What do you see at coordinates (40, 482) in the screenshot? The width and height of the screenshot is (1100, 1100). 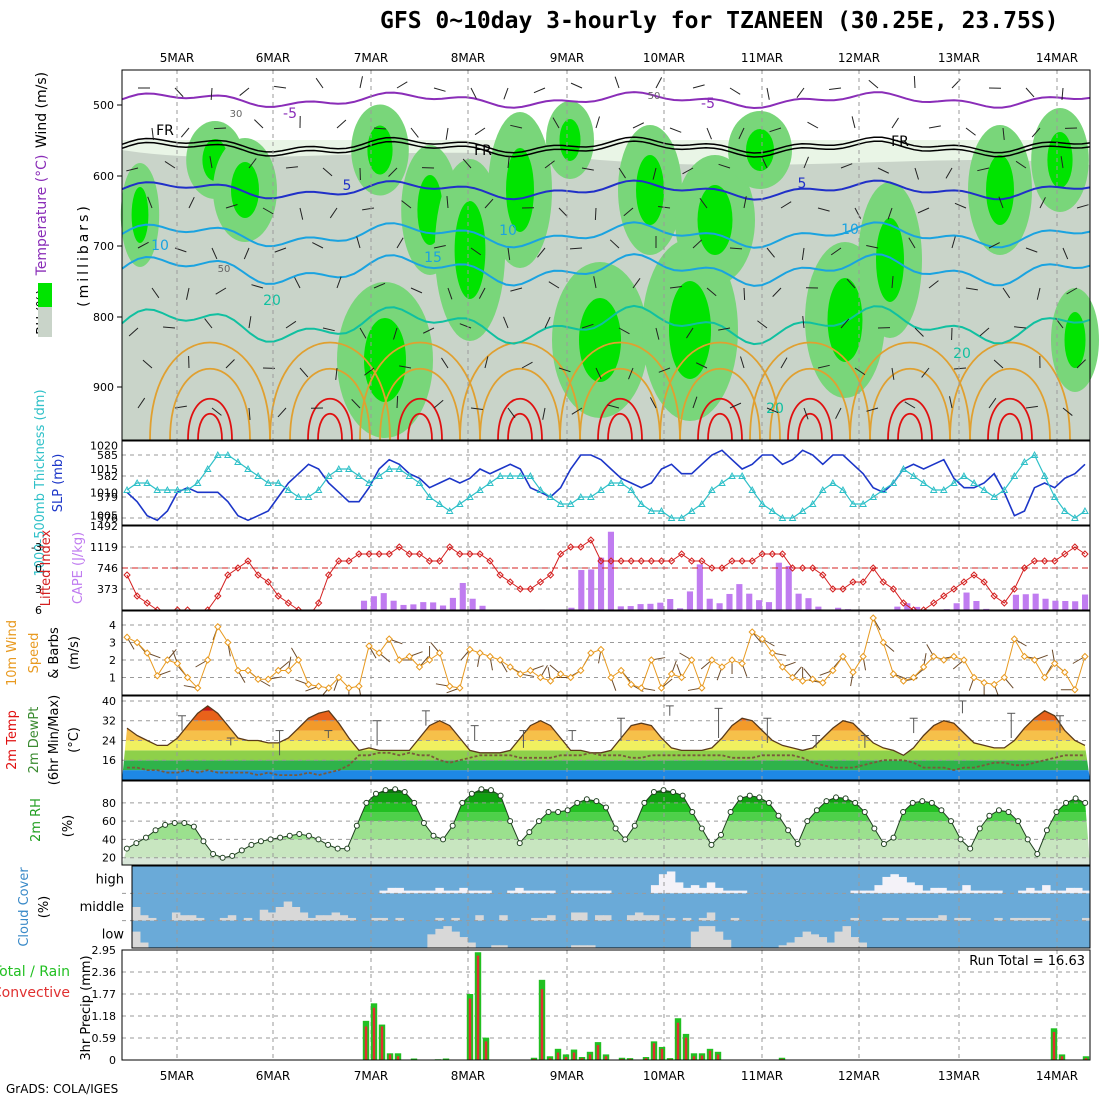 I see `thickness-axis-label: 1000-500mb Thickness (dm)` at bounding box center [40, 482].